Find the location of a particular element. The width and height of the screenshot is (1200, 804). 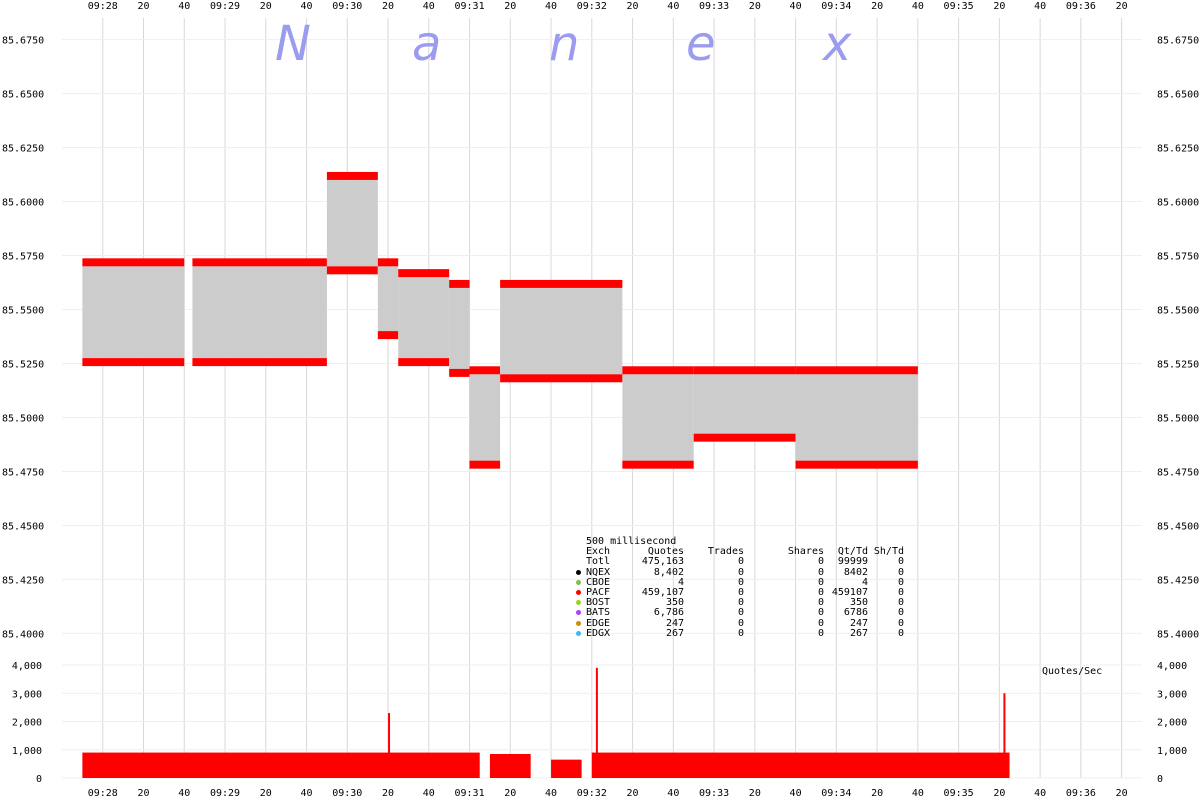

time-tick-label-bottom: 09:32 is located at coordinates (592, 793).